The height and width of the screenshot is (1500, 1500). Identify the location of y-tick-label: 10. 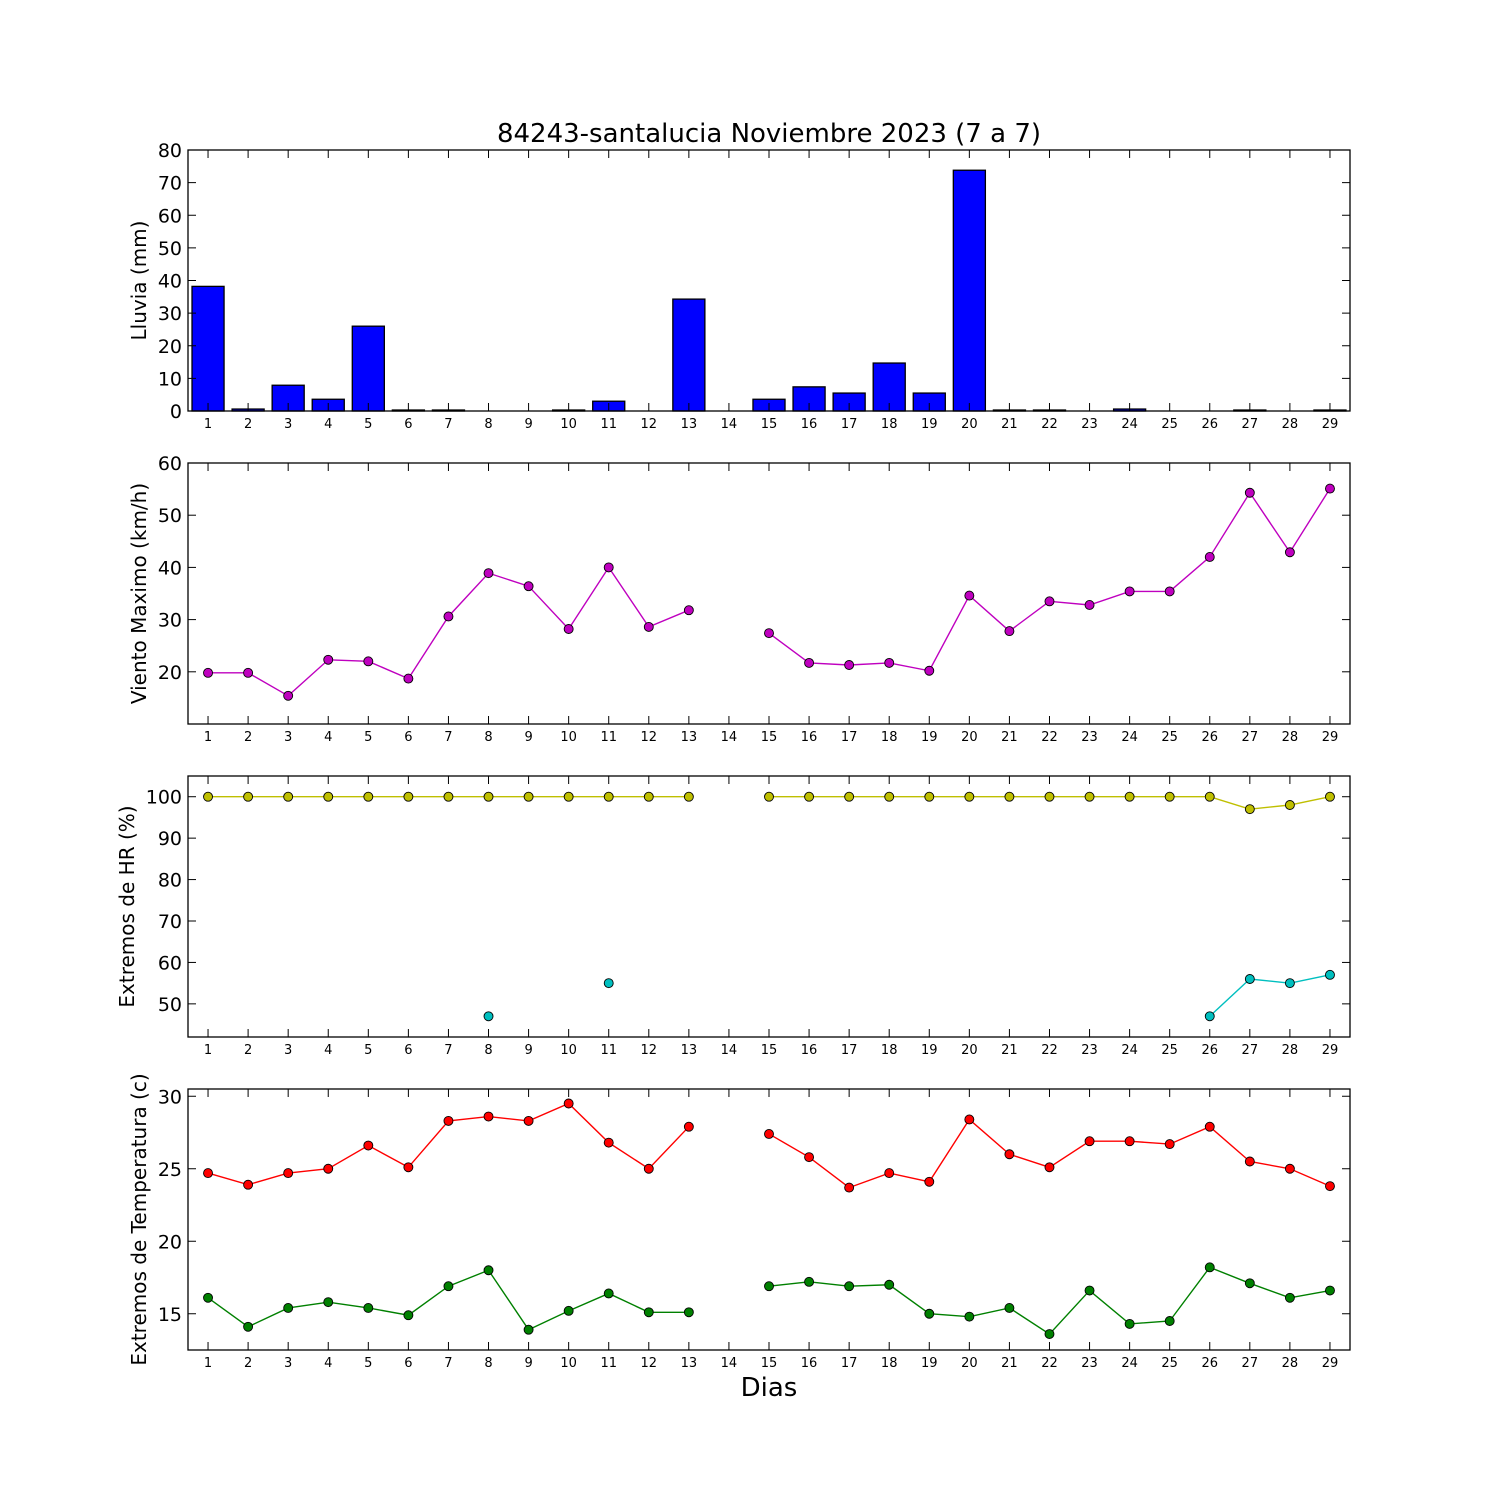
(170, 379).